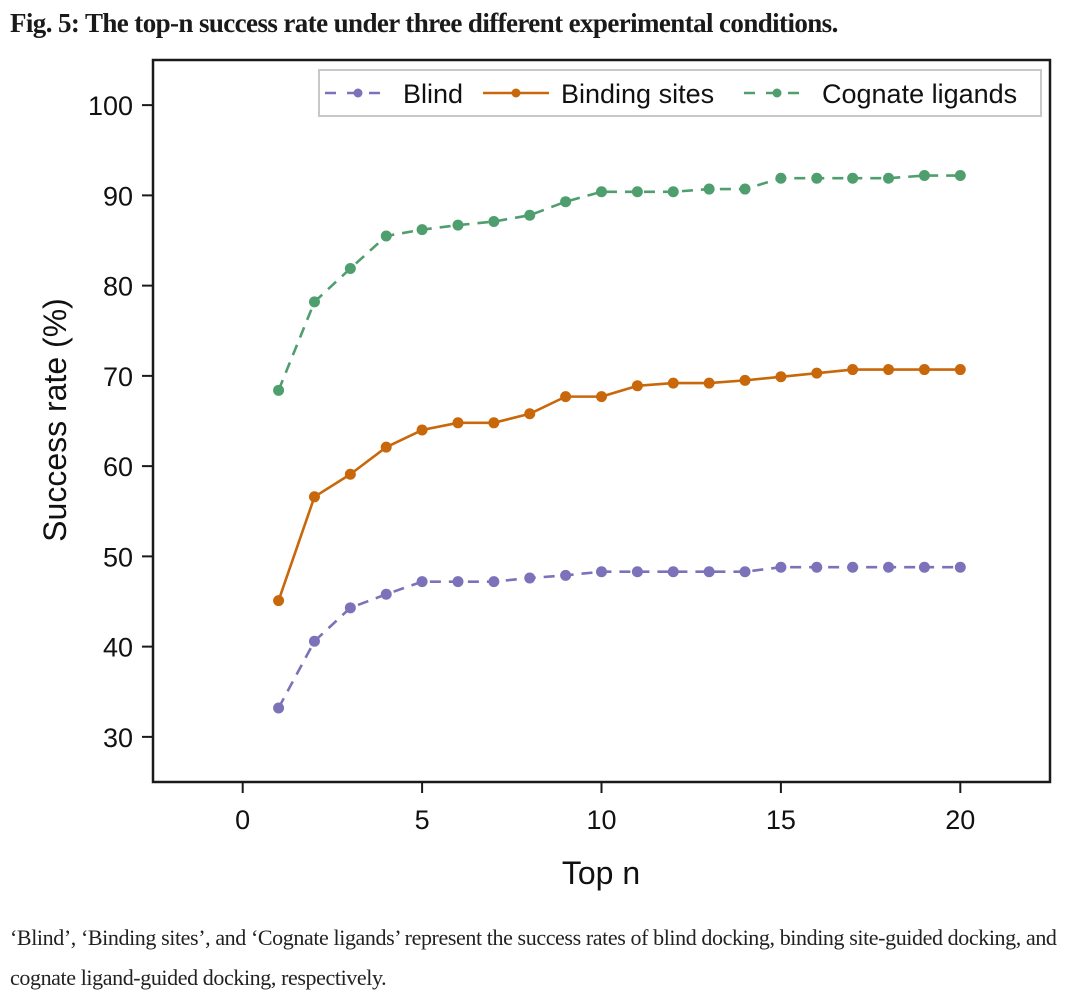 The height and width of the screenshot is (1005, 1080). What do you see at coordinates (601, 820) in the screenshot?
I see `x-tick-label: 10` at bounding box center [601, 820].